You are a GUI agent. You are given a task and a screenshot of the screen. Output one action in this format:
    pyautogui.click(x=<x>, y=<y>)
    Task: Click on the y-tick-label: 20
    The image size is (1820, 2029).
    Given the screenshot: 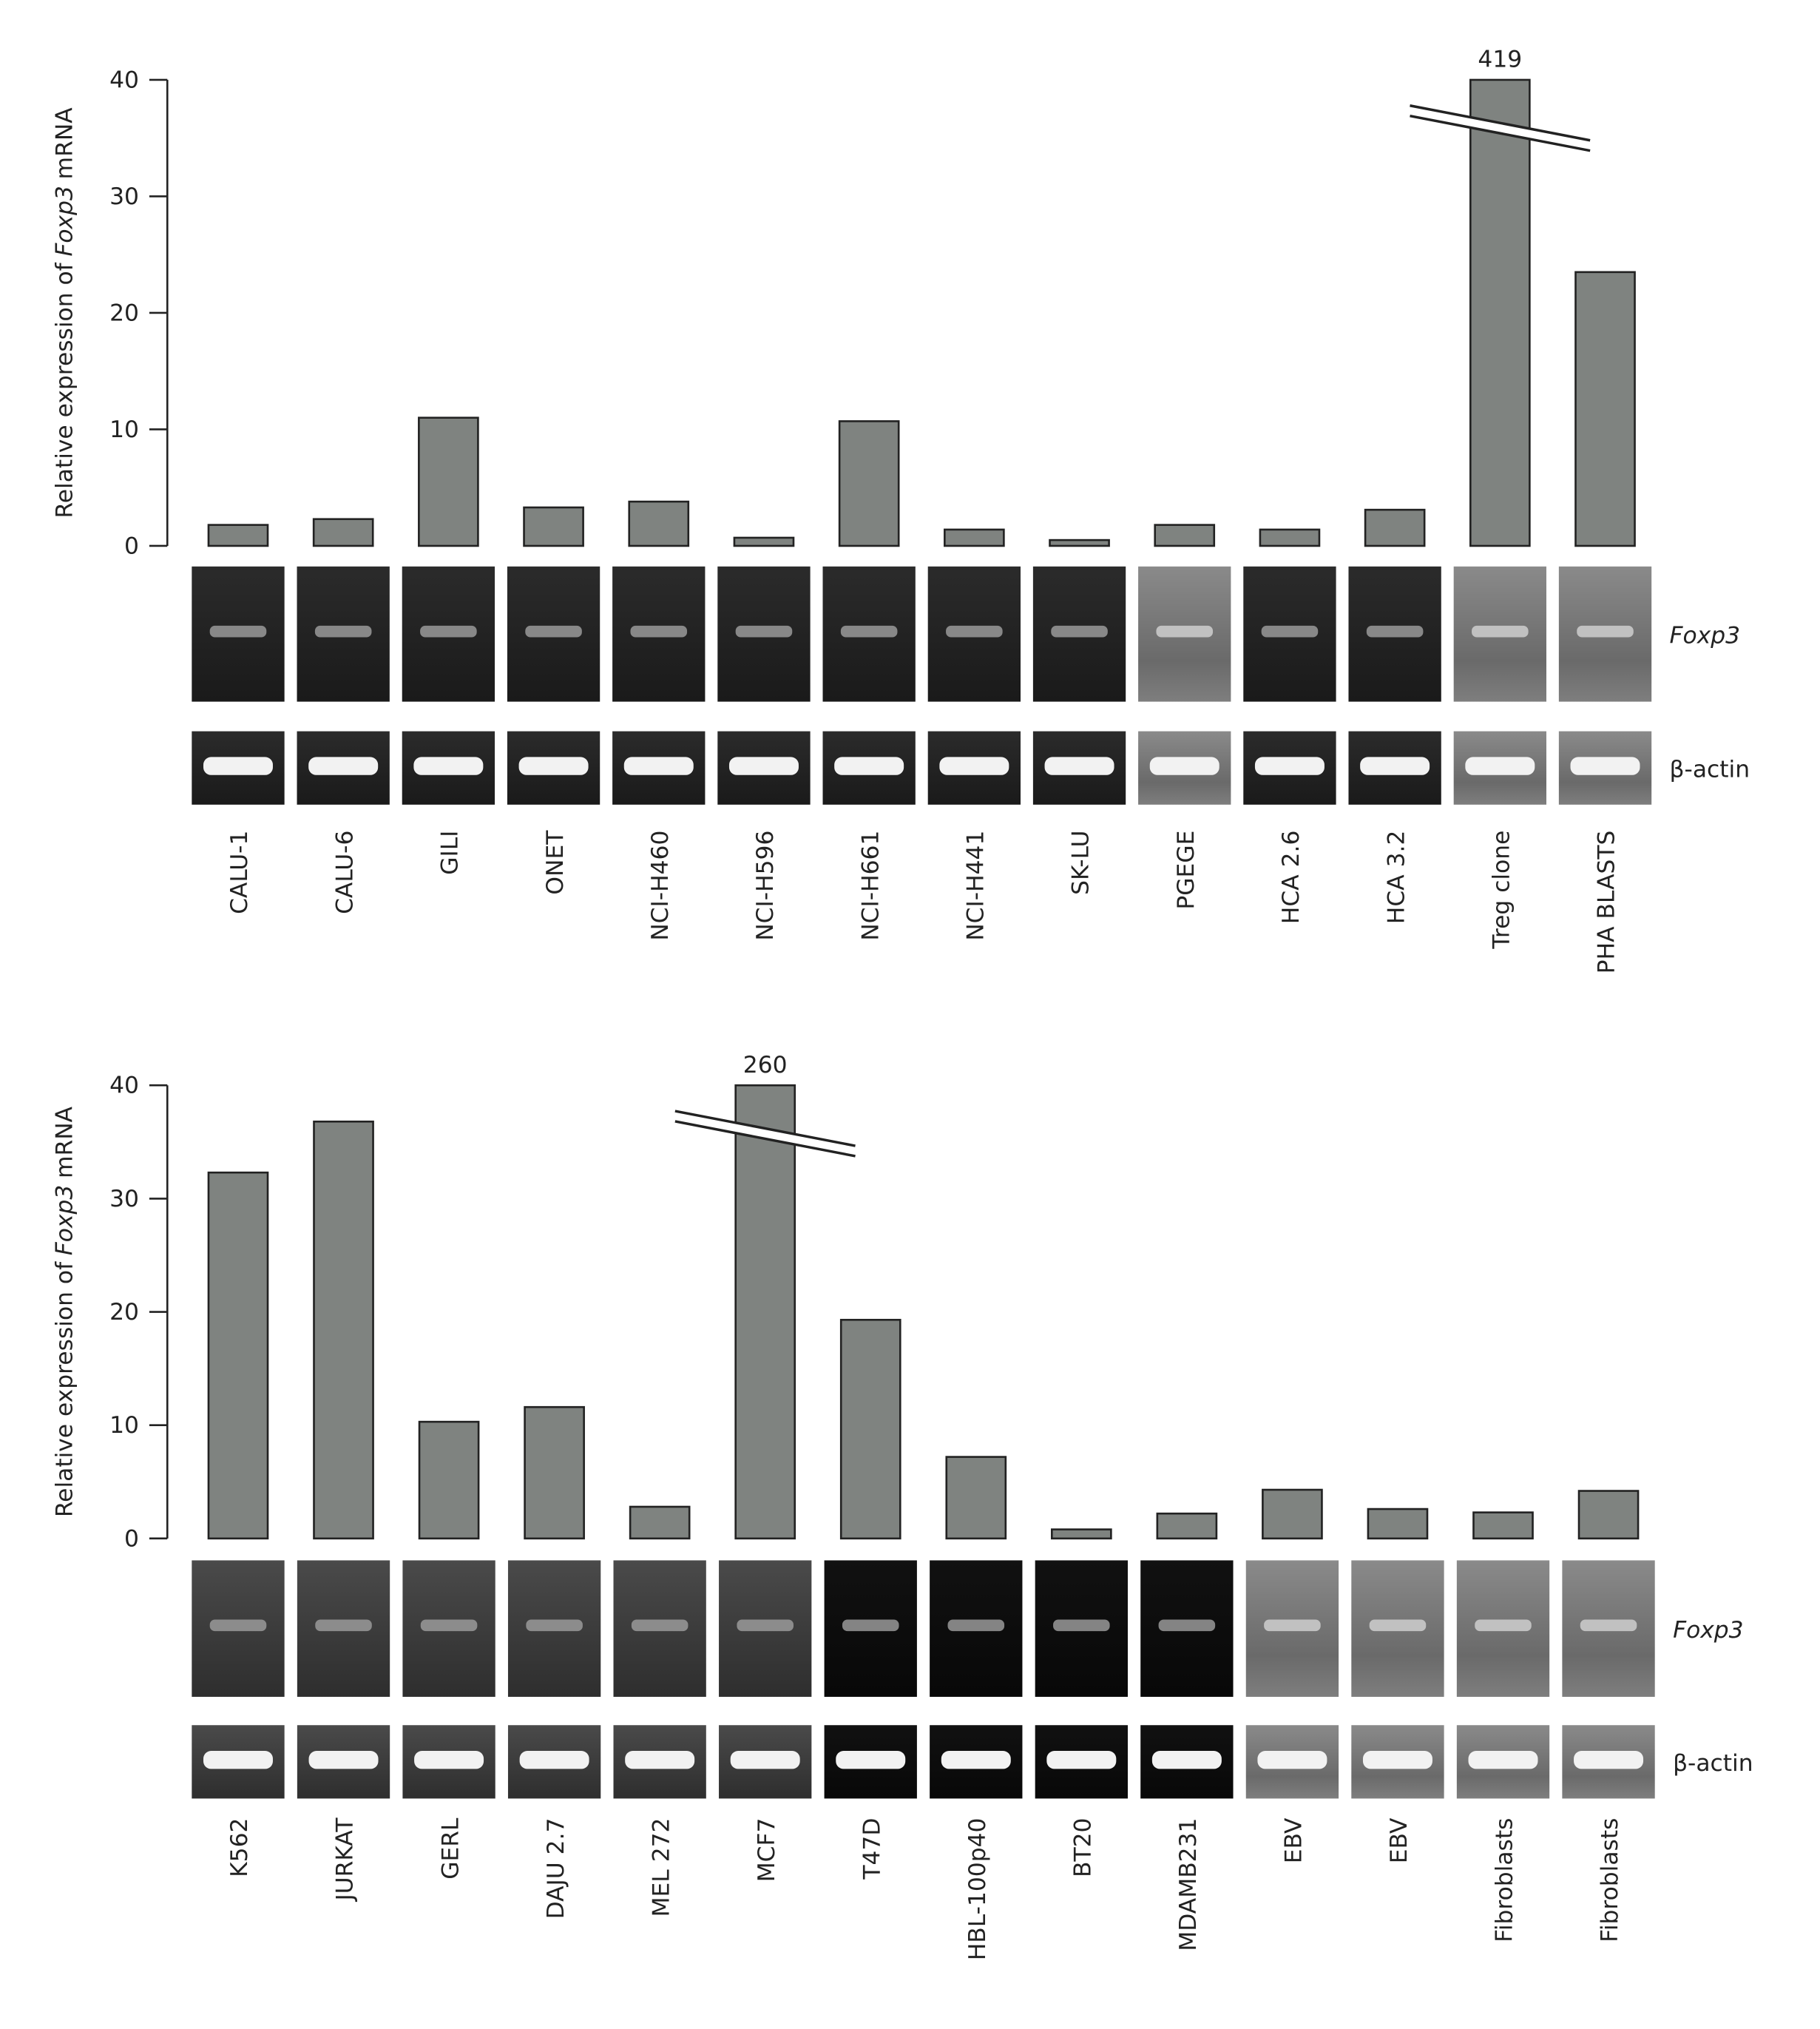 What is the action you would take?
    pyautogui.click(x=124, y=1313)
    